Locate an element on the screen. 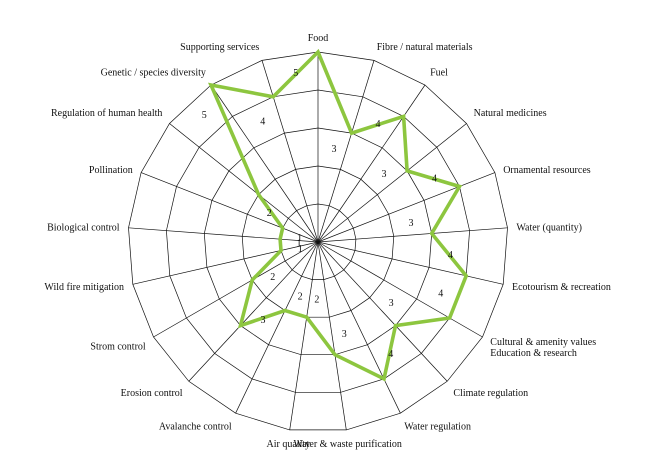  category-label: Water & waste purification is located at coordinates (348, 444).